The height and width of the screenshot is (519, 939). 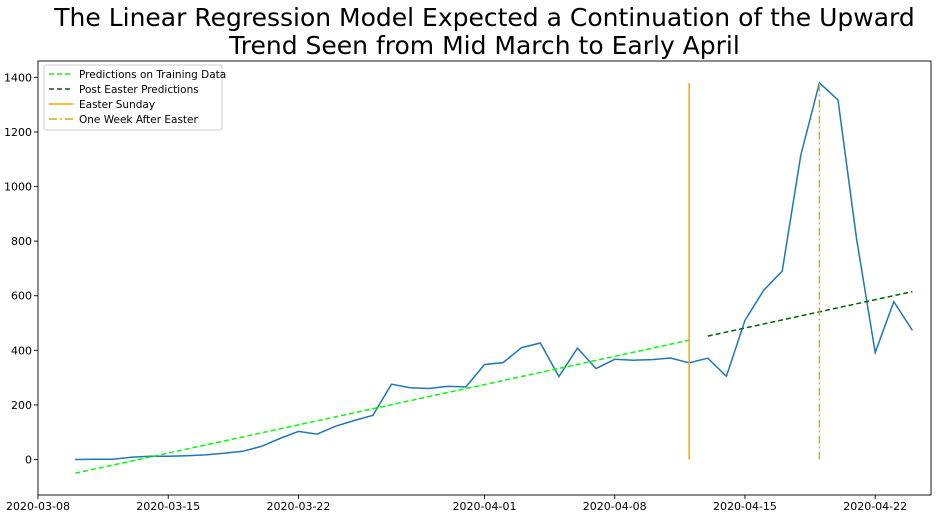 I want to click on y-tick-label: 200, so click(x=21, y=405).